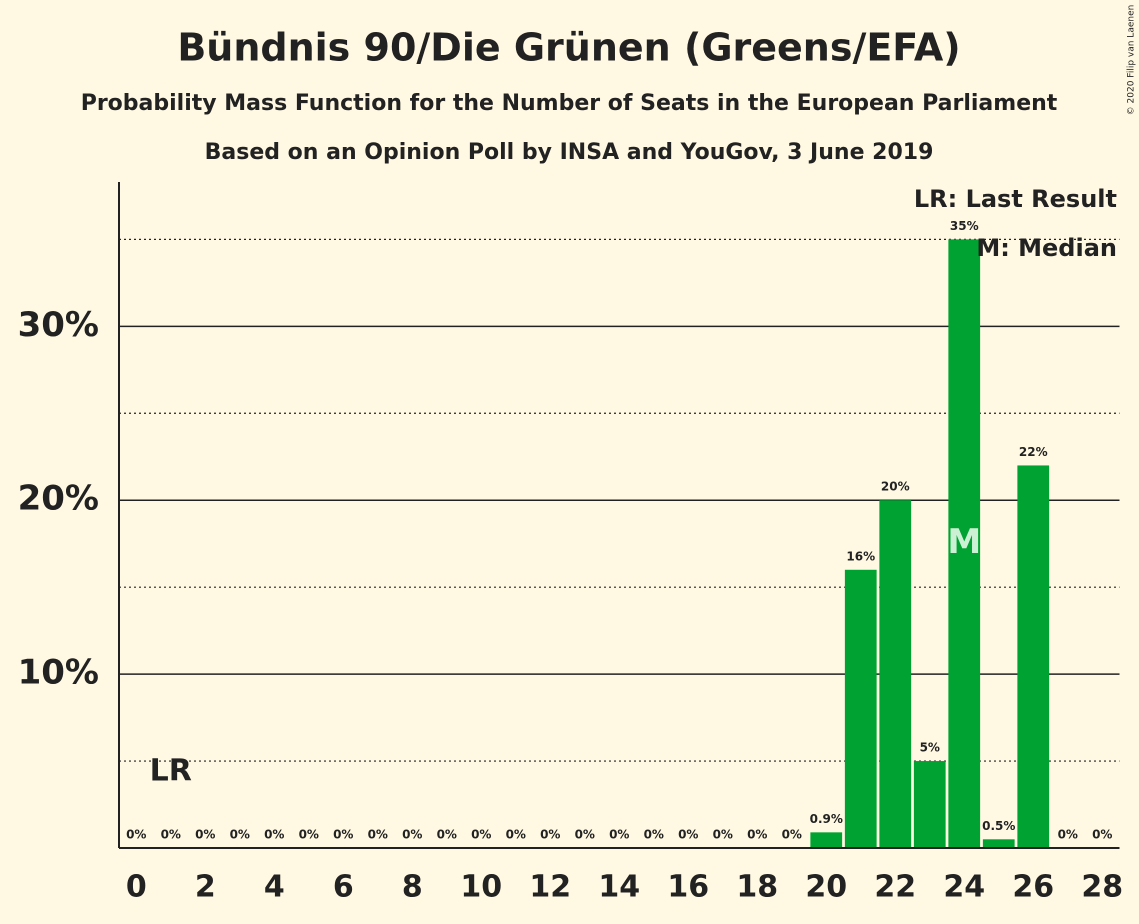 Image resolution: width=1139 pixels, height=924 pixels. Describe the element at coordinates (895, 487) in the screenshot. I see `value-label: 20%` at that location.